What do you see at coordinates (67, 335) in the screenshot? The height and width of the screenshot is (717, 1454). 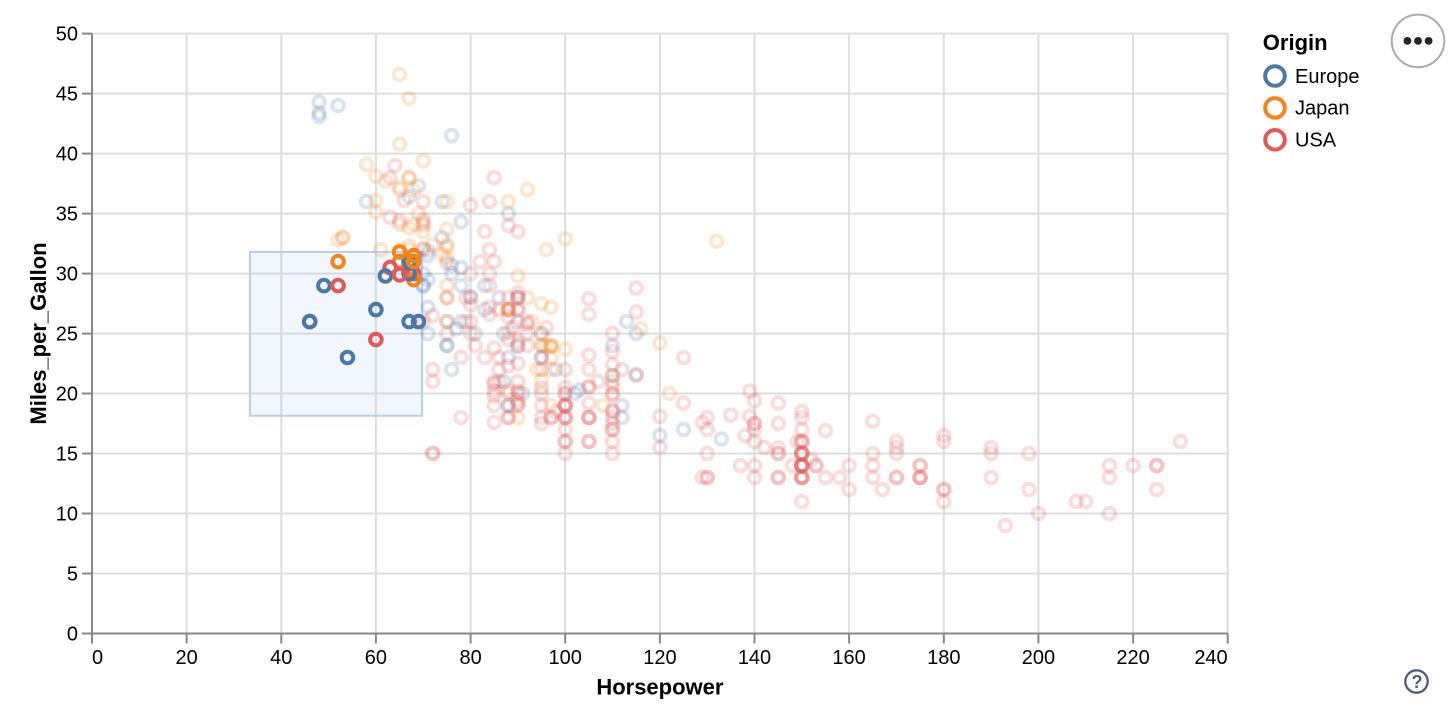 I see `svg-text: 25` at bounding box center [67, 335].